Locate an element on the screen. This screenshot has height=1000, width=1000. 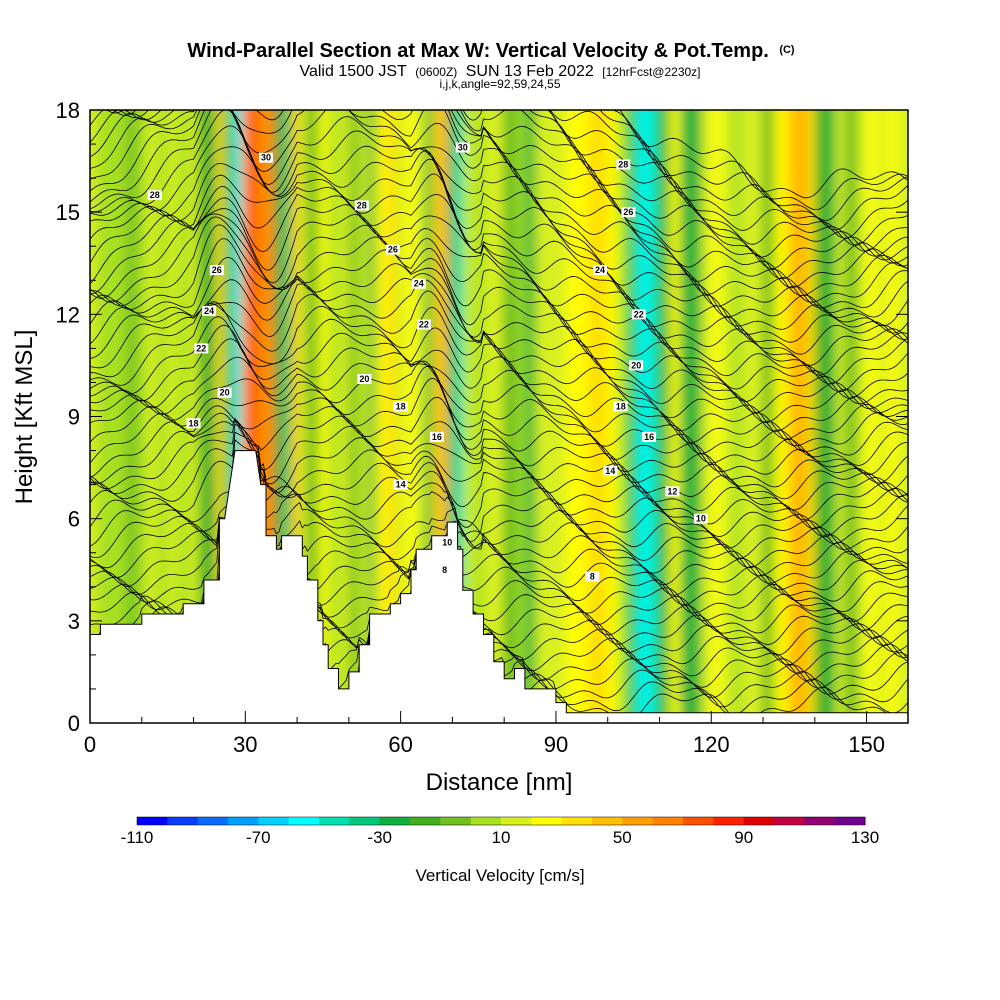
svg-text: 12 is located at coordinates (672, 491).